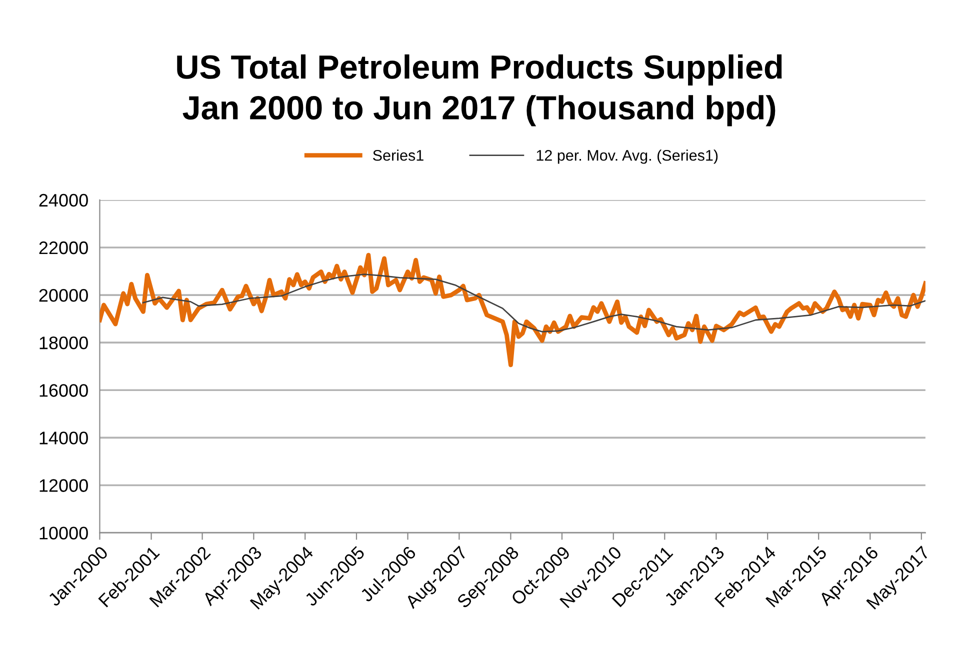 The image size is (959, 645). What do you see at coordinates (64, 438) in the screenshot?
I see `y-tick-label: 14000` at bounding box center [64, 438].